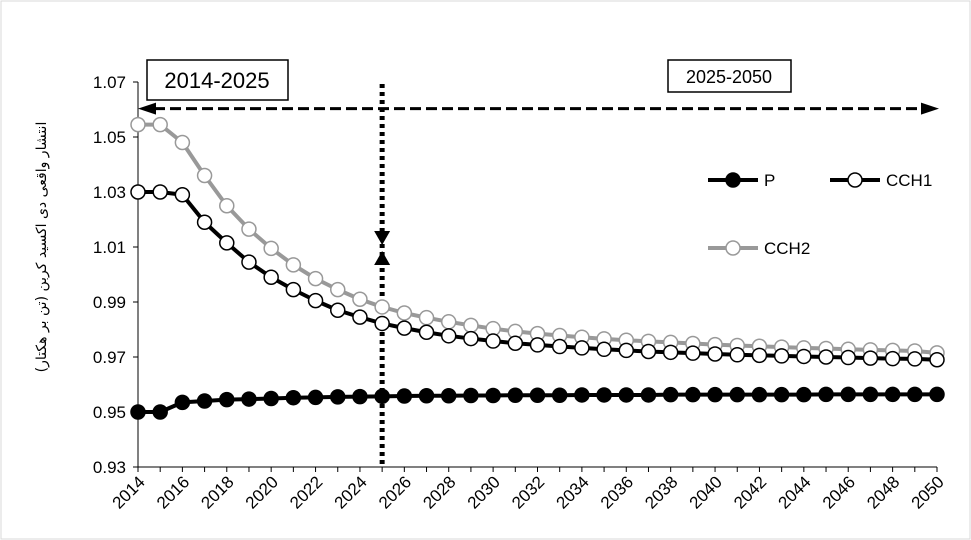  Describe the element at coordinates (787, 248) in the screenshot. I see `legend-label-cch2: CCH2` at that location.